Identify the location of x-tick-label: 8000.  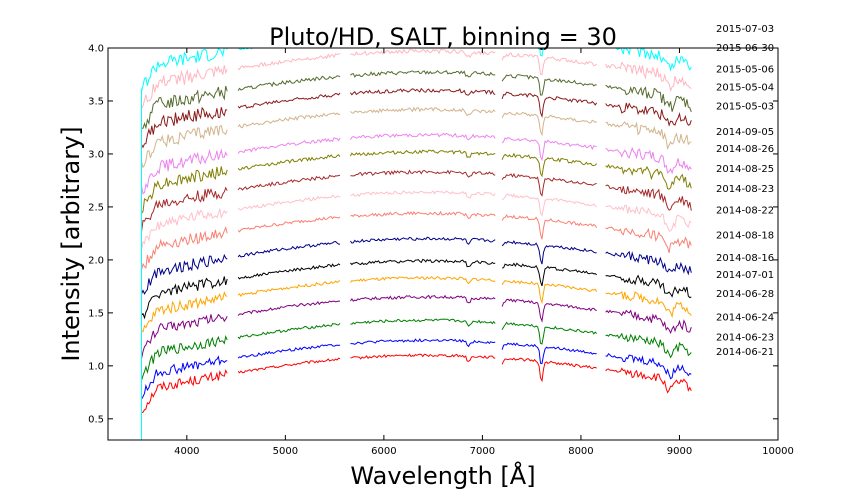
(580, 451).